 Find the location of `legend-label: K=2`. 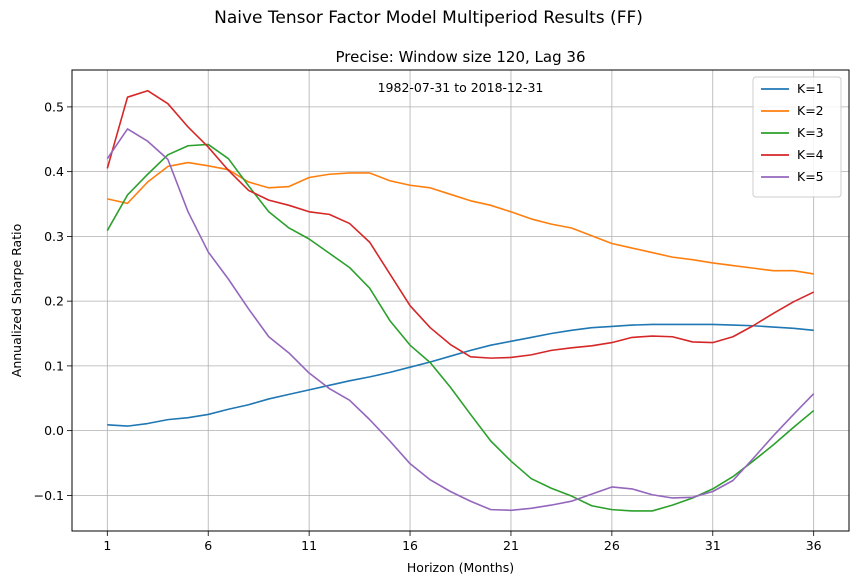

legend-label: K=2 is located at coordinates (810, 110).